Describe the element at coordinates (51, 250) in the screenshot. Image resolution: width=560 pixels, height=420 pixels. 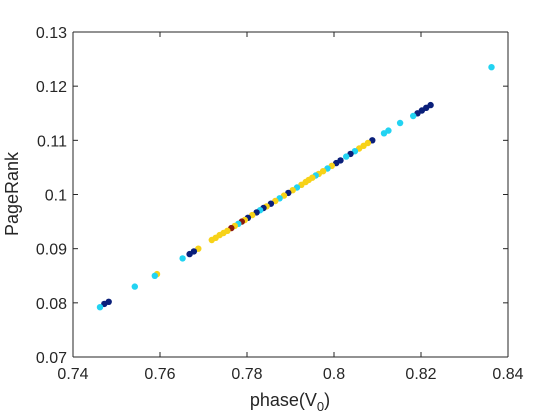
I see `y-tick-label: 0.09` at that location.